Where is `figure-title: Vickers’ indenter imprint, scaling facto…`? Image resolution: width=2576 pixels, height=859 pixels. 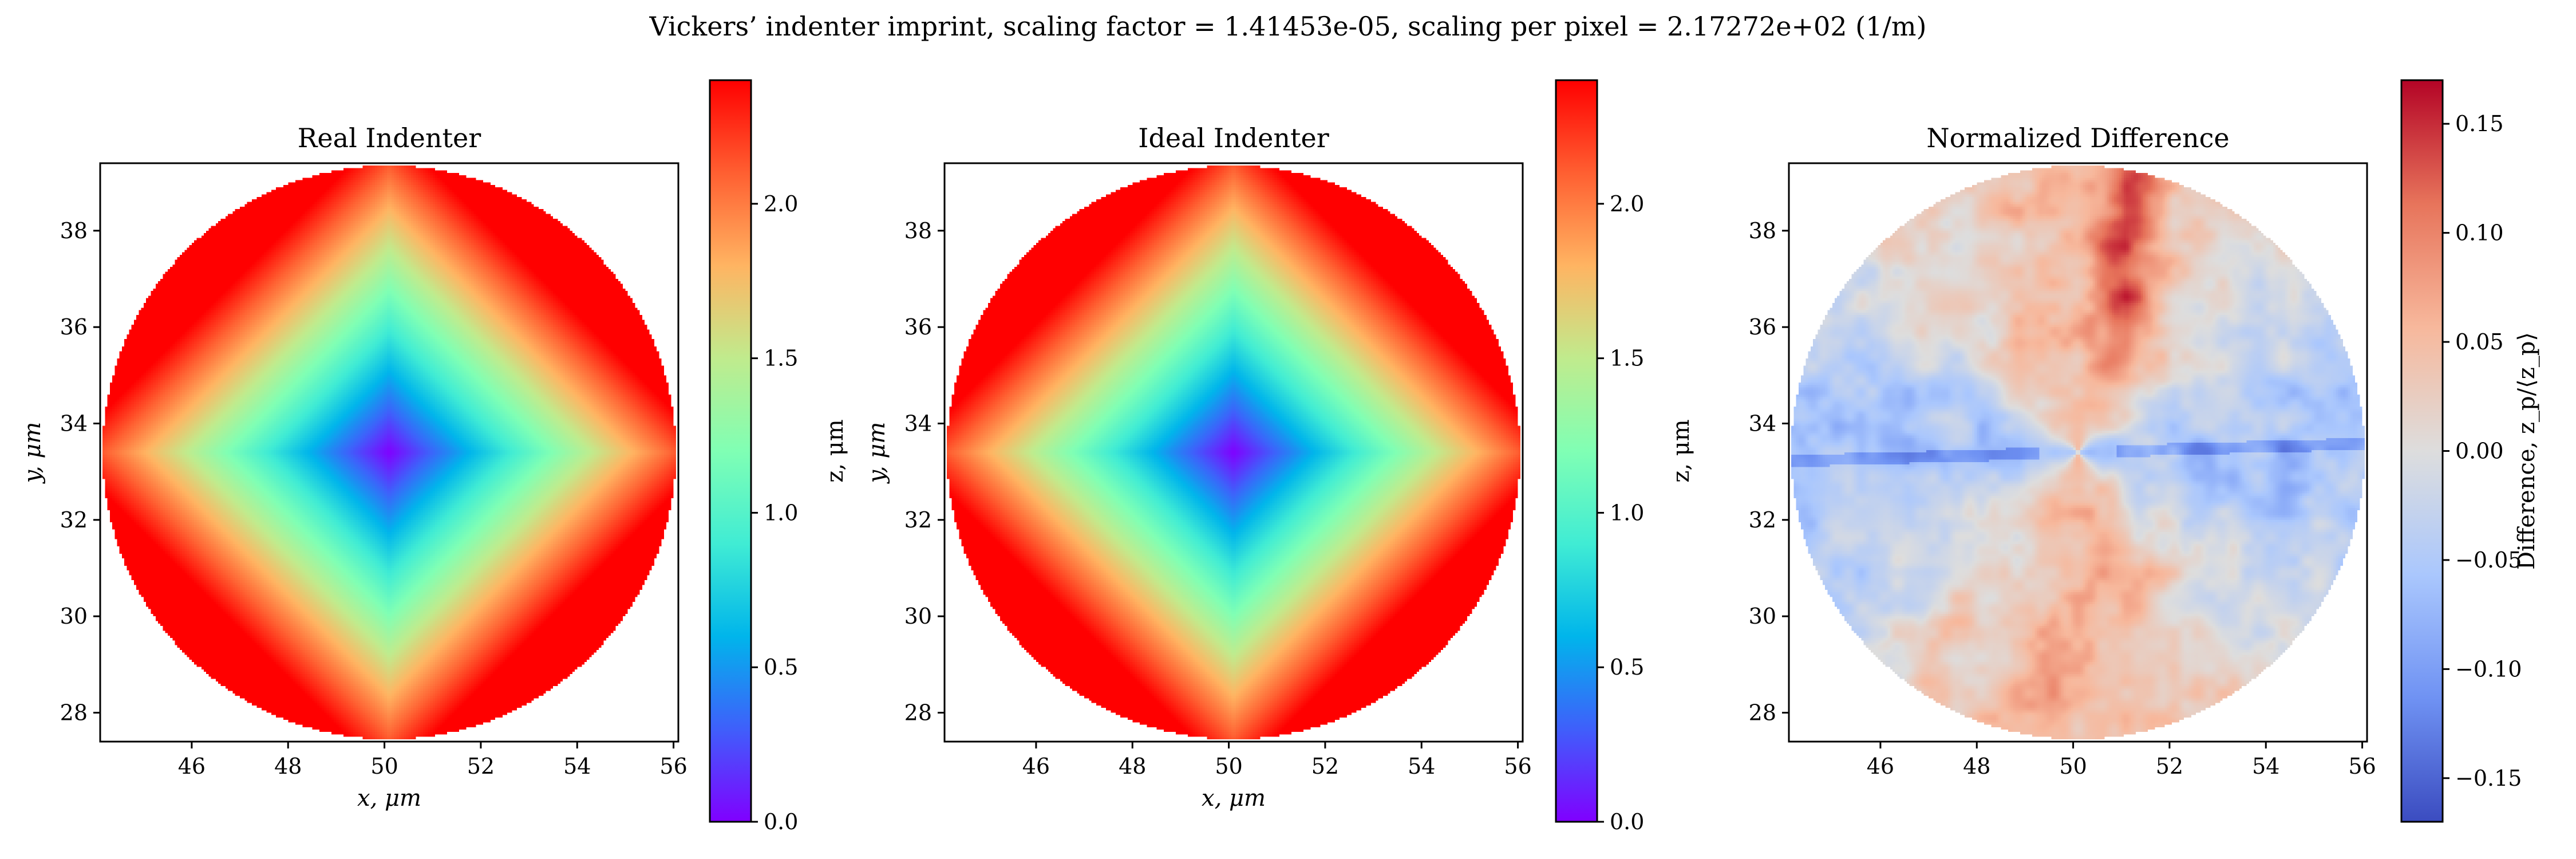
figure-title: Vickers’ indenter imprint, scaling facto… is located at coordinates (1288, 26).